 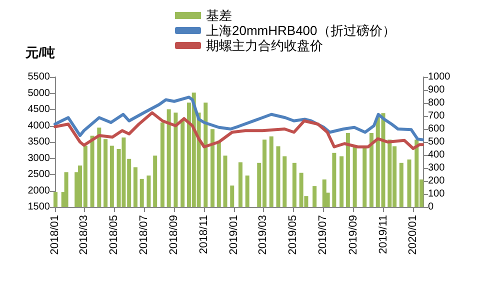 What do you see at coordinates (322, 235) in the screenshot?
I see `x-tick-label: 2019/07` at bounding box center [322, 235].